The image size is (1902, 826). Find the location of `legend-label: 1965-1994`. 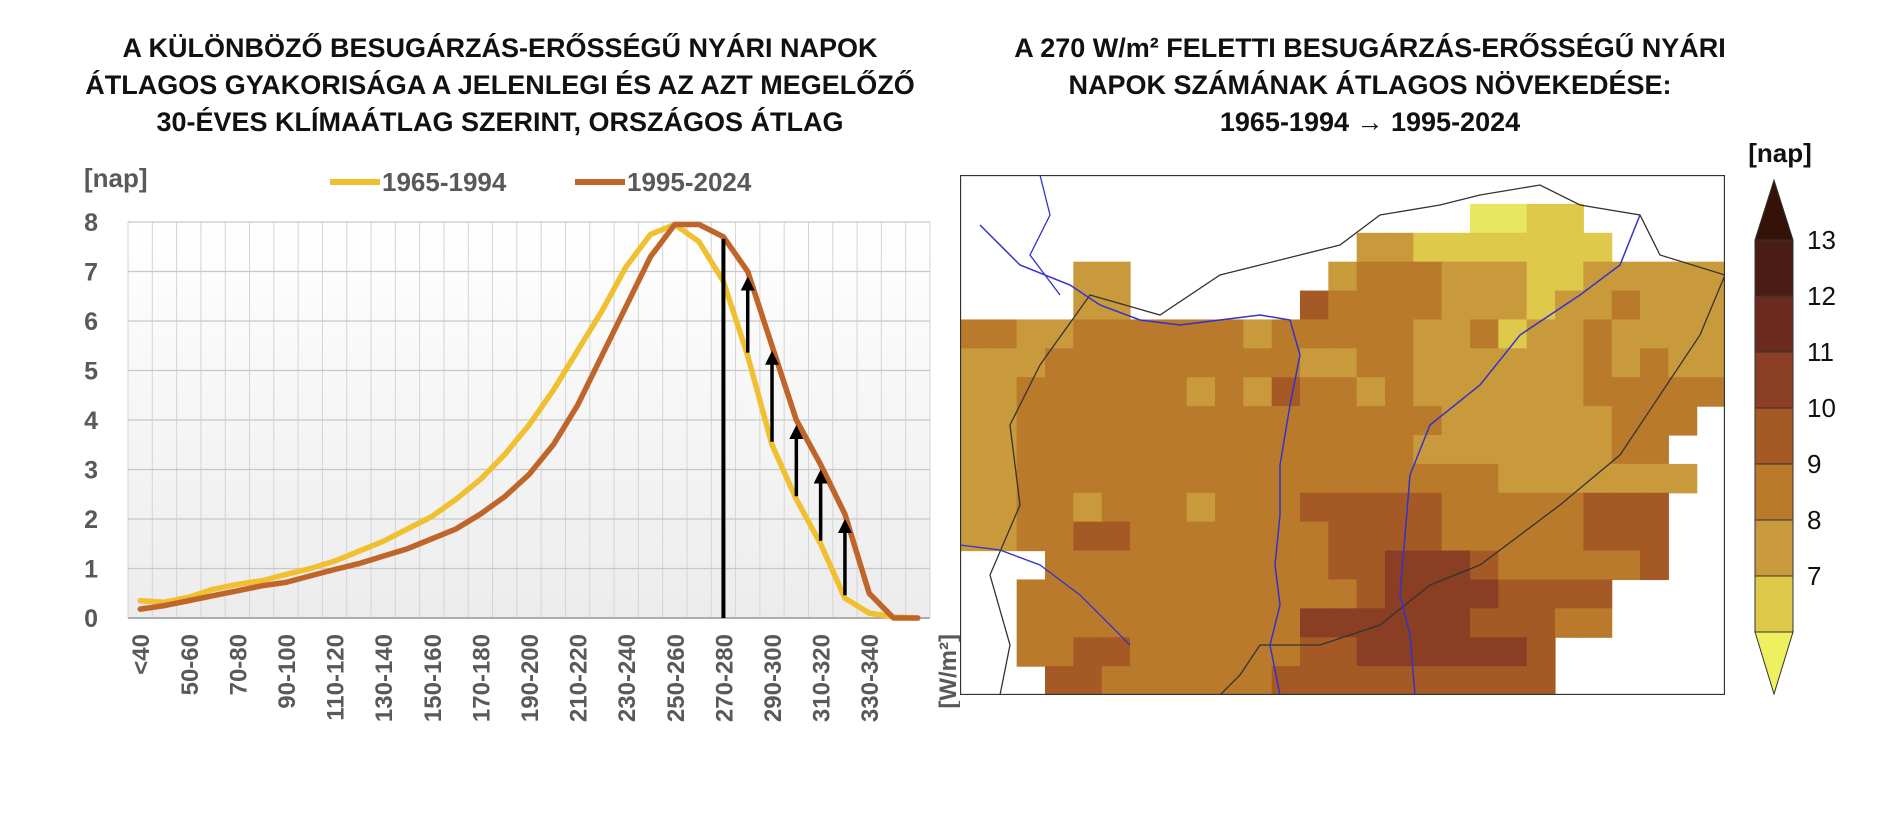

legend-label: 1965-1994 is located at coordinates (444, 182).